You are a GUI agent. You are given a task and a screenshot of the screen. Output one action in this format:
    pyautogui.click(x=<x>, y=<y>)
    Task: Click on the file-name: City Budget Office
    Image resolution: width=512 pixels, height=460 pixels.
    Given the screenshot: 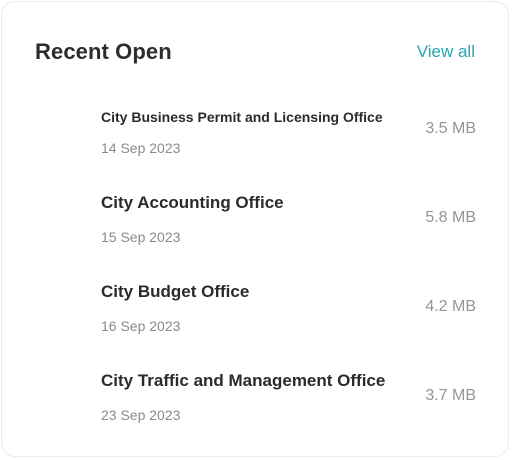 What is the action you would take?
    pyautogui.click(x=175, y=291)
    